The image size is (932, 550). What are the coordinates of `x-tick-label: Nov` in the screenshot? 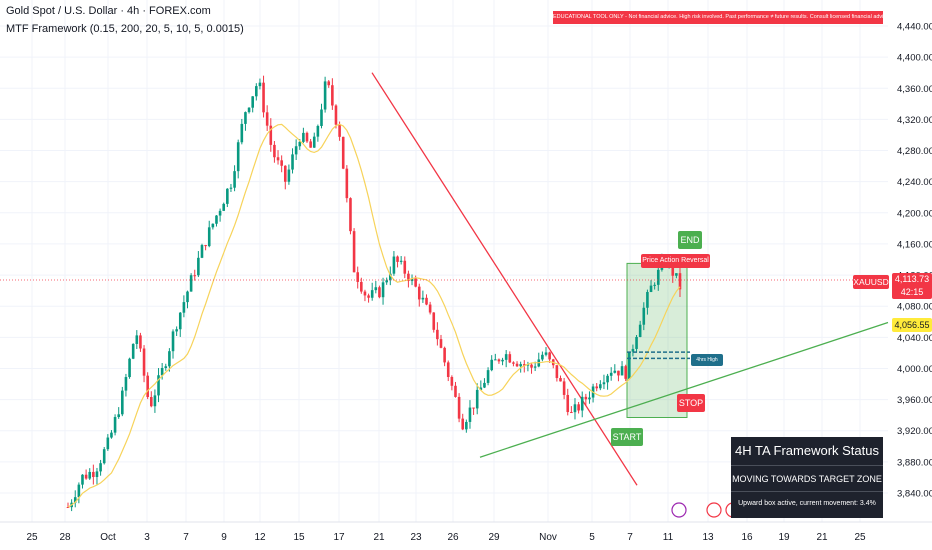 It's located at (548, 537).